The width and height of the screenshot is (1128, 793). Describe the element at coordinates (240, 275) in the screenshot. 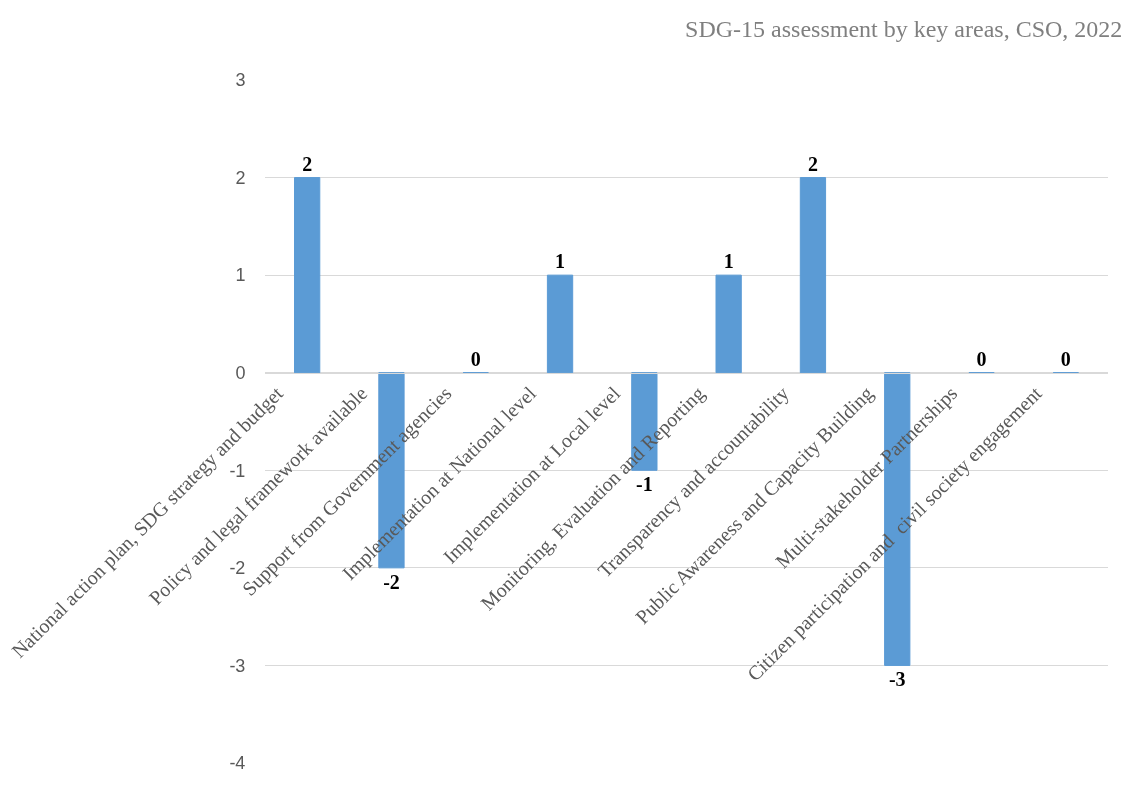

I see `y-tick-label: 1` at that location.